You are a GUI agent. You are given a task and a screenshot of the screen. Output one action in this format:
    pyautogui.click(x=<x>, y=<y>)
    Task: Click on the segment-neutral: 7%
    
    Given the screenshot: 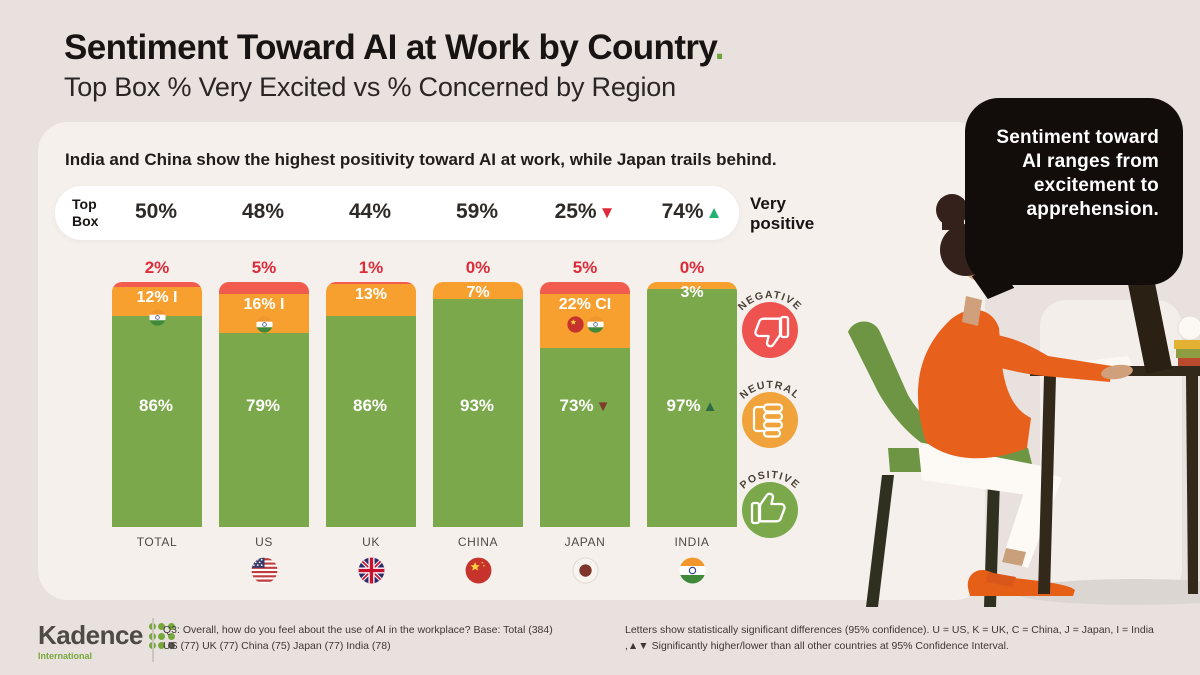 What is the action you would take?
    pyautogui.click(x=478, y=291)
    